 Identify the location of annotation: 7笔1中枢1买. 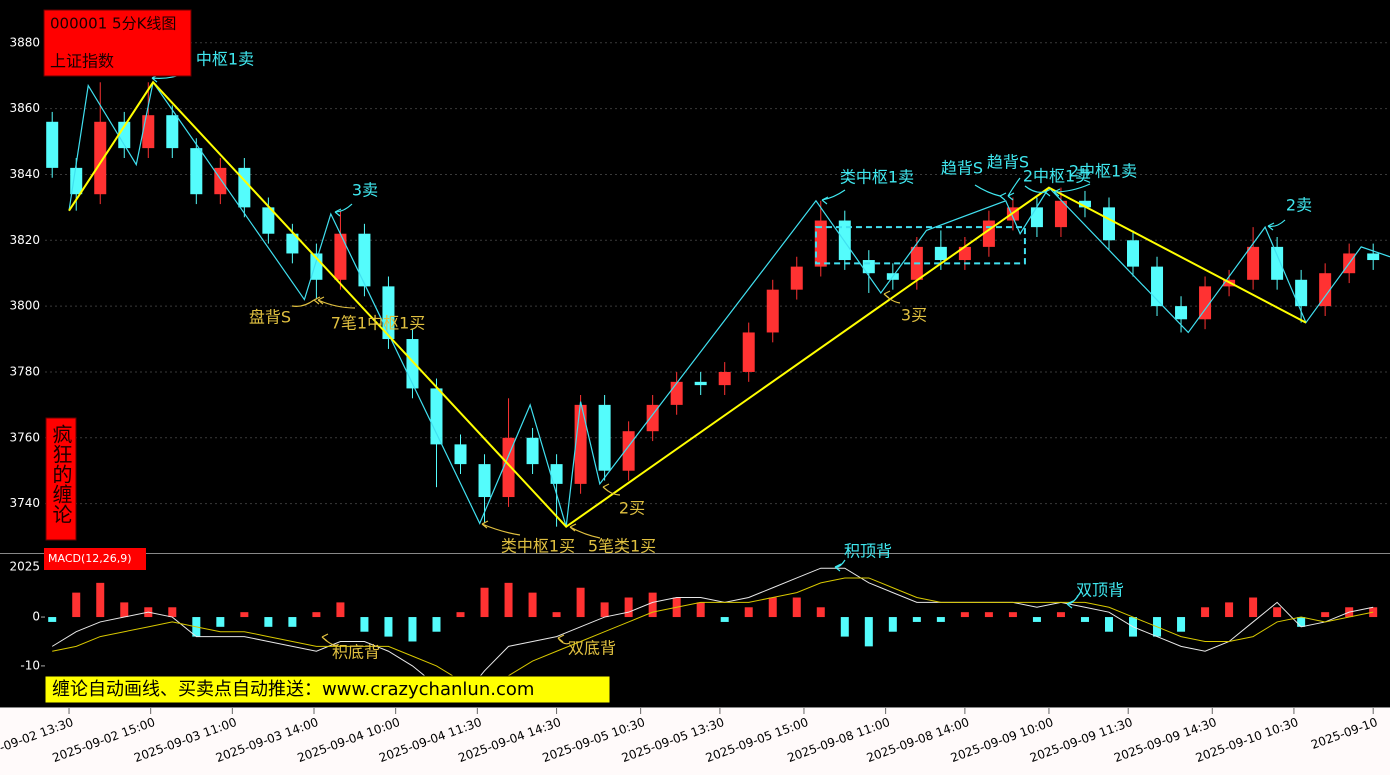
(378, 323).